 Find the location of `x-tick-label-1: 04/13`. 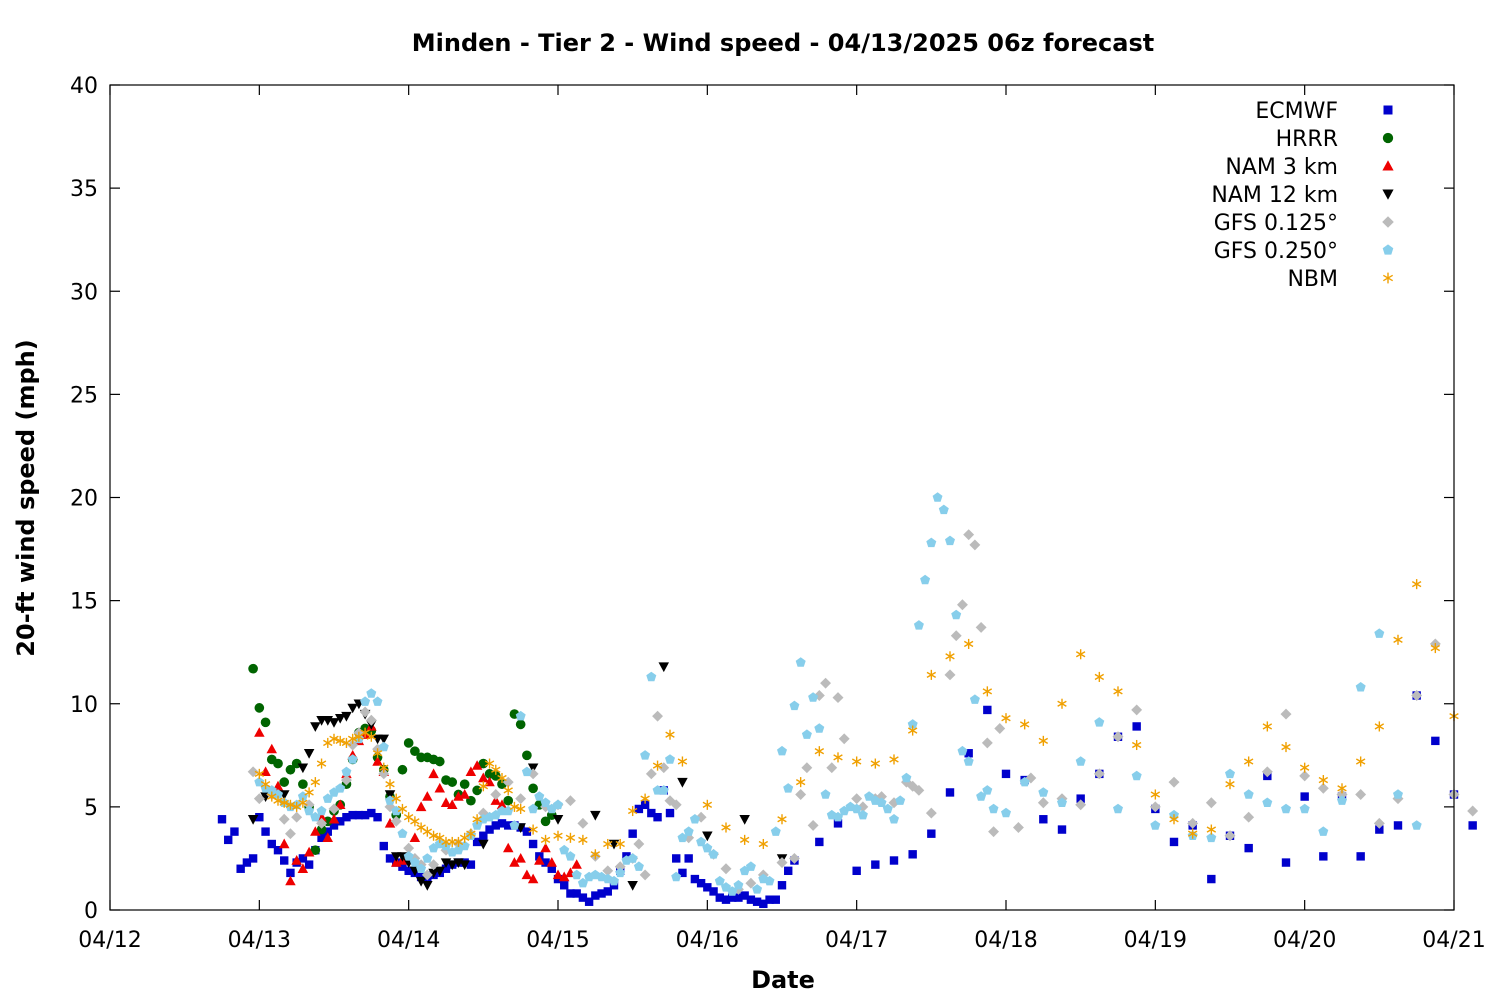

x-tick-label-1: 04/13 is located at coordinates (259, 940).